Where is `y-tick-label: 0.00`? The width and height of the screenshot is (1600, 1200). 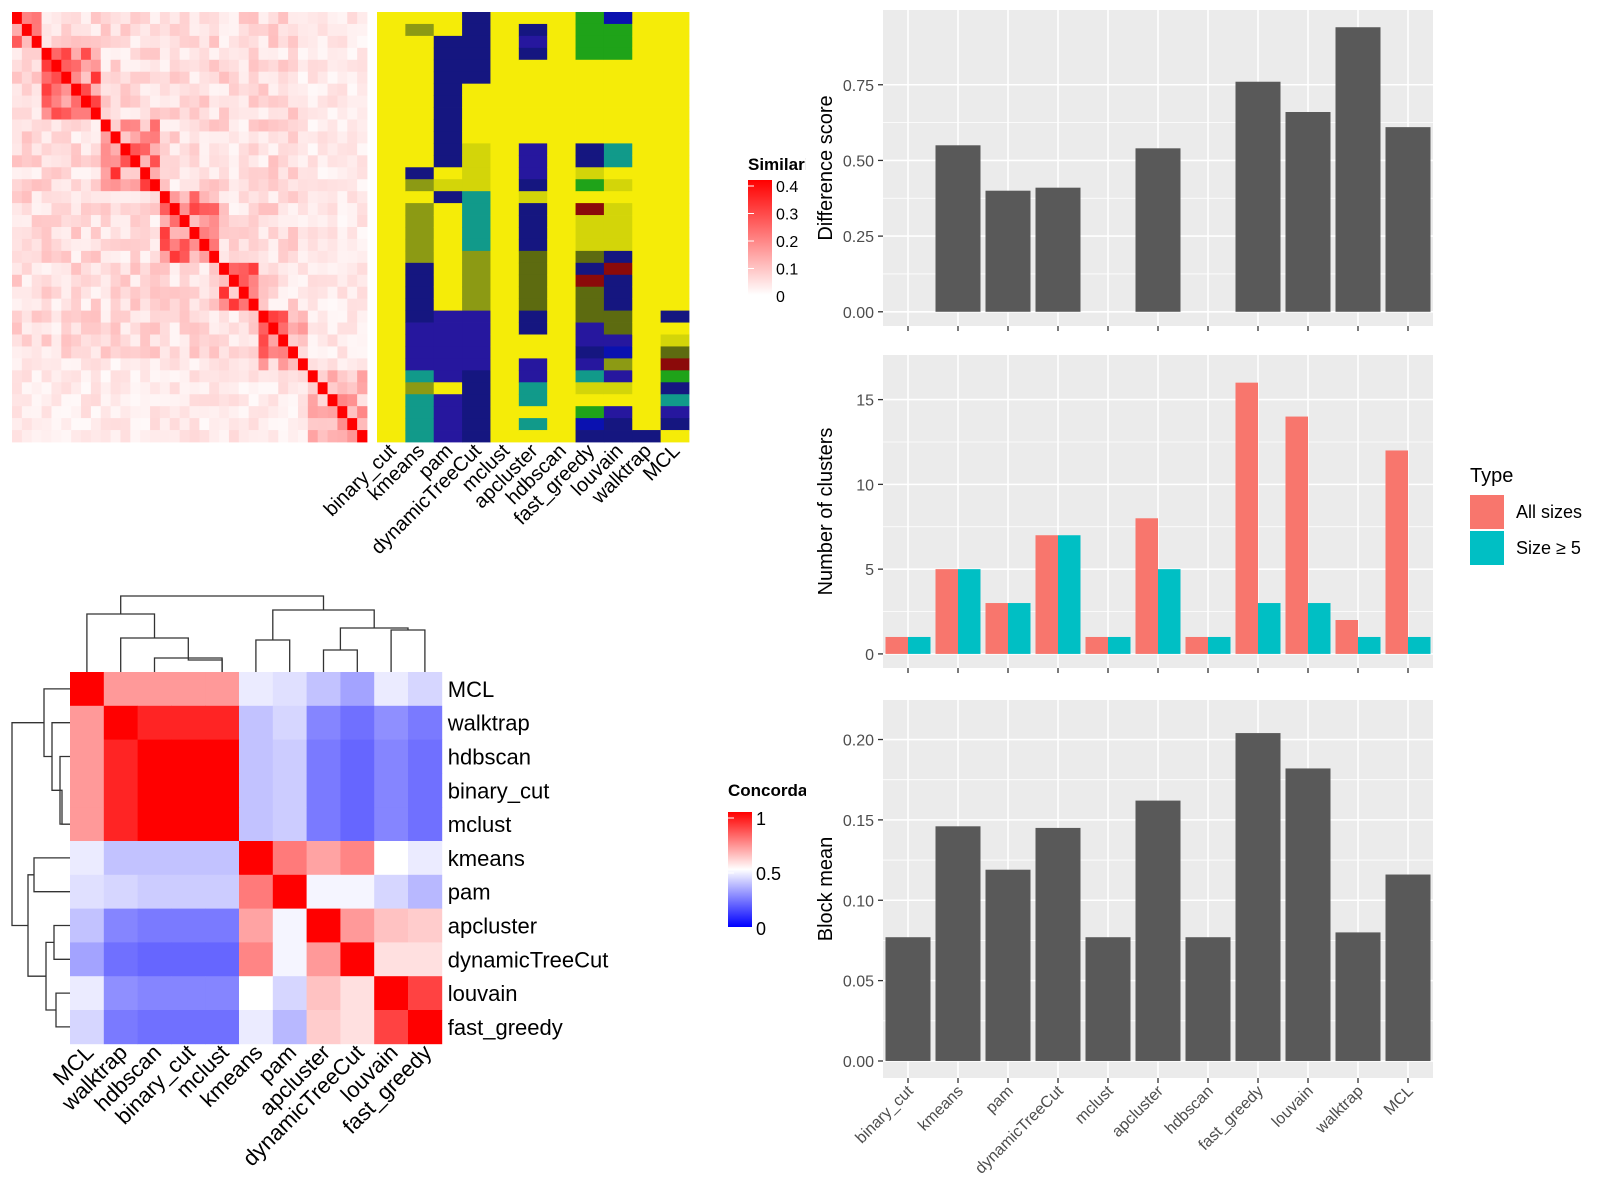 y-tick-label: 0.00 is located at coordinates (858, 313).